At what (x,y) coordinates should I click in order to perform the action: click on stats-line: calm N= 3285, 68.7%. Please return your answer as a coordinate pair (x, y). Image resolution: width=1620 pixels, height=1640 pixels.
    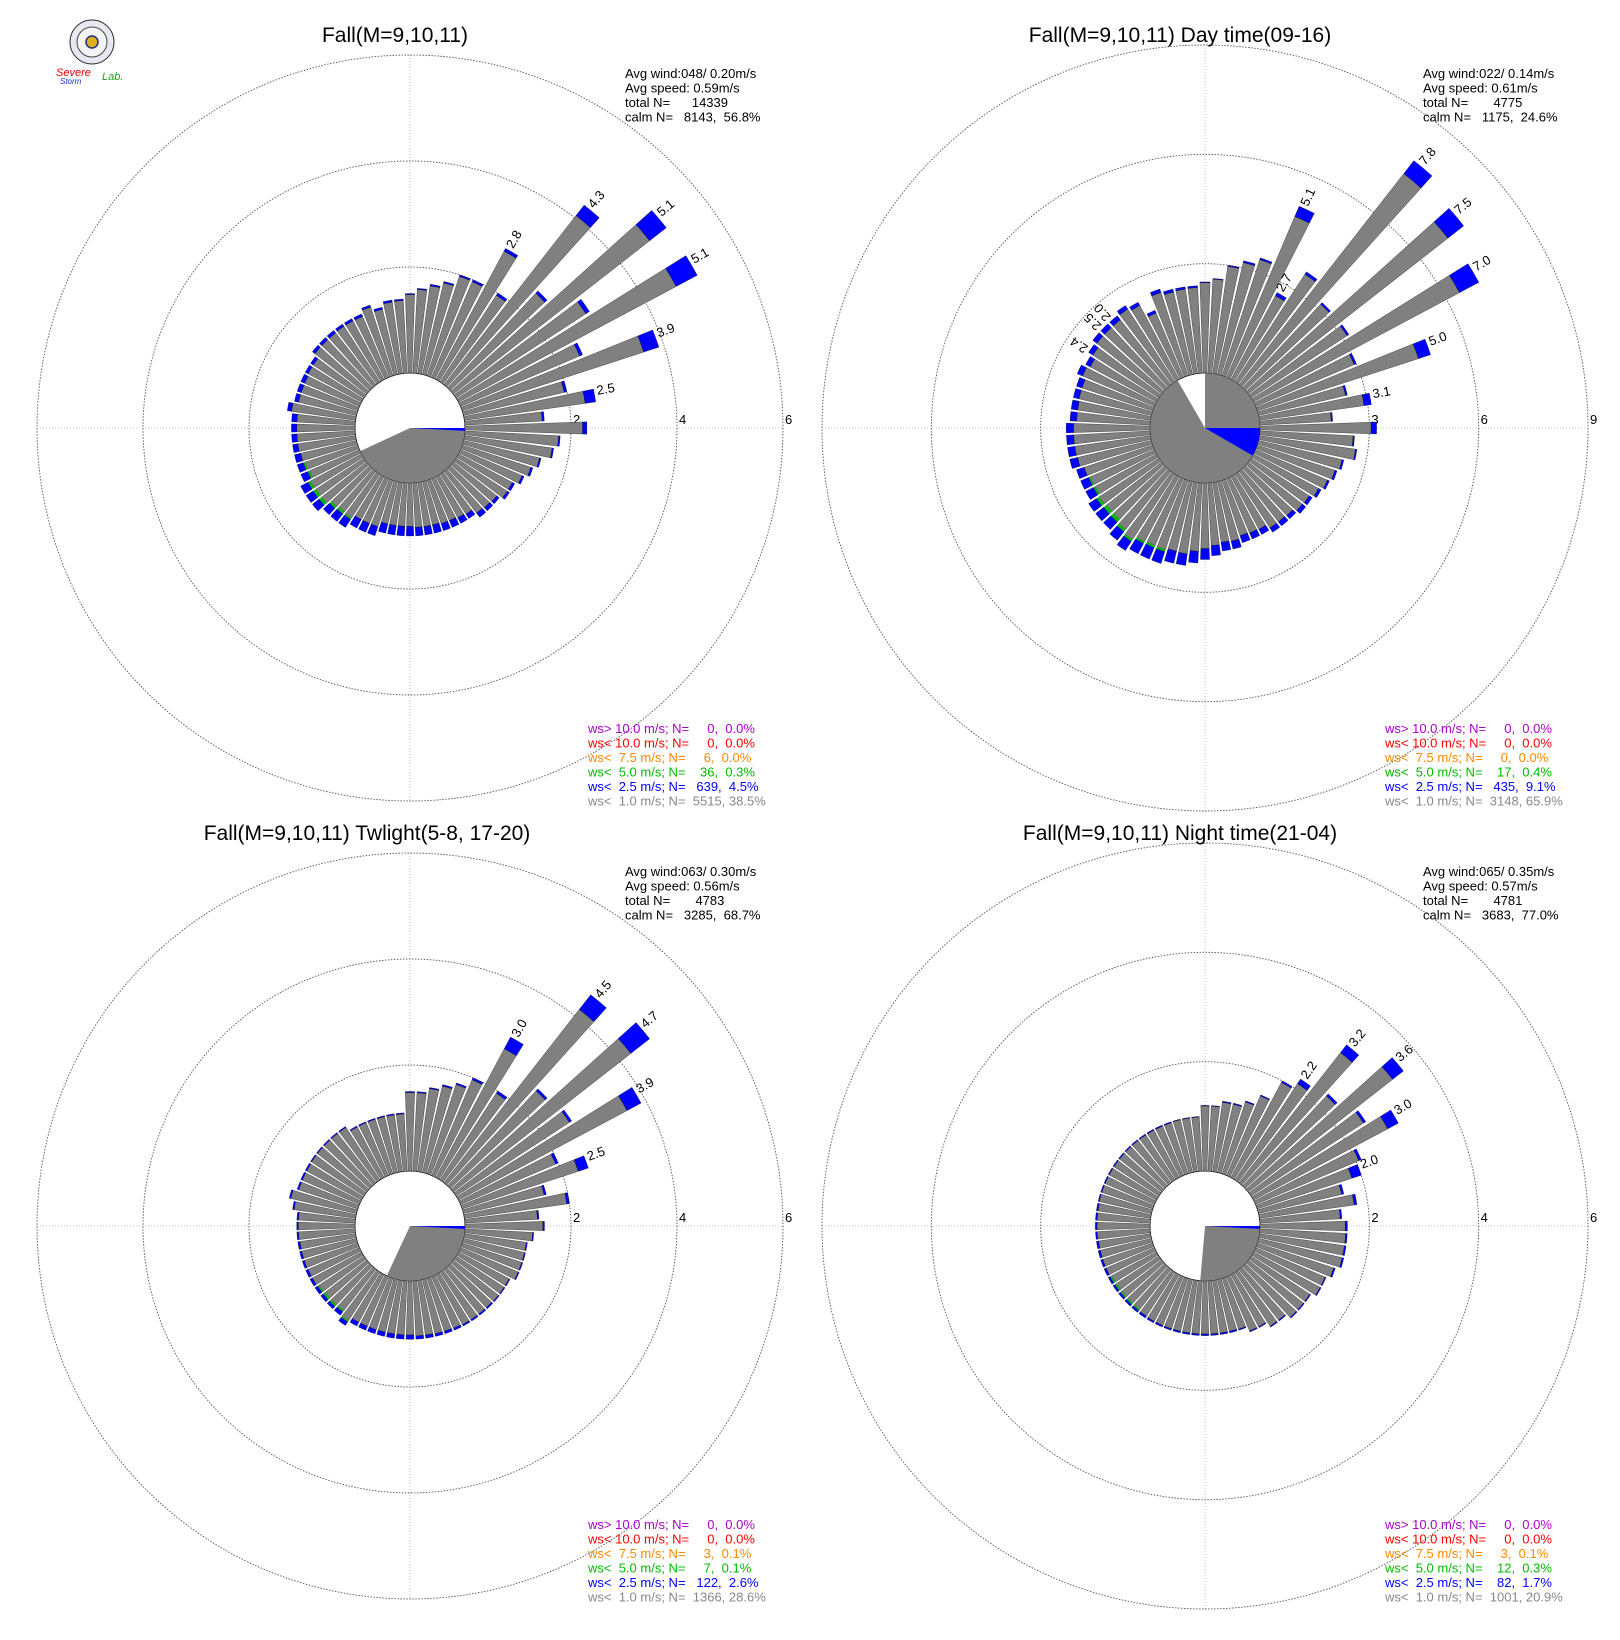
    Looking at the image, I should click on (693, 915).